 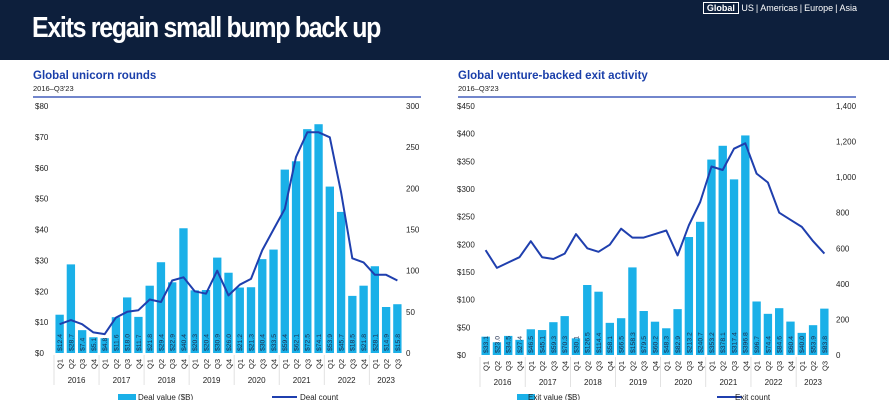 I want to click on unicorn-bar-value-label: $72.5, so click(x=308, y=342).